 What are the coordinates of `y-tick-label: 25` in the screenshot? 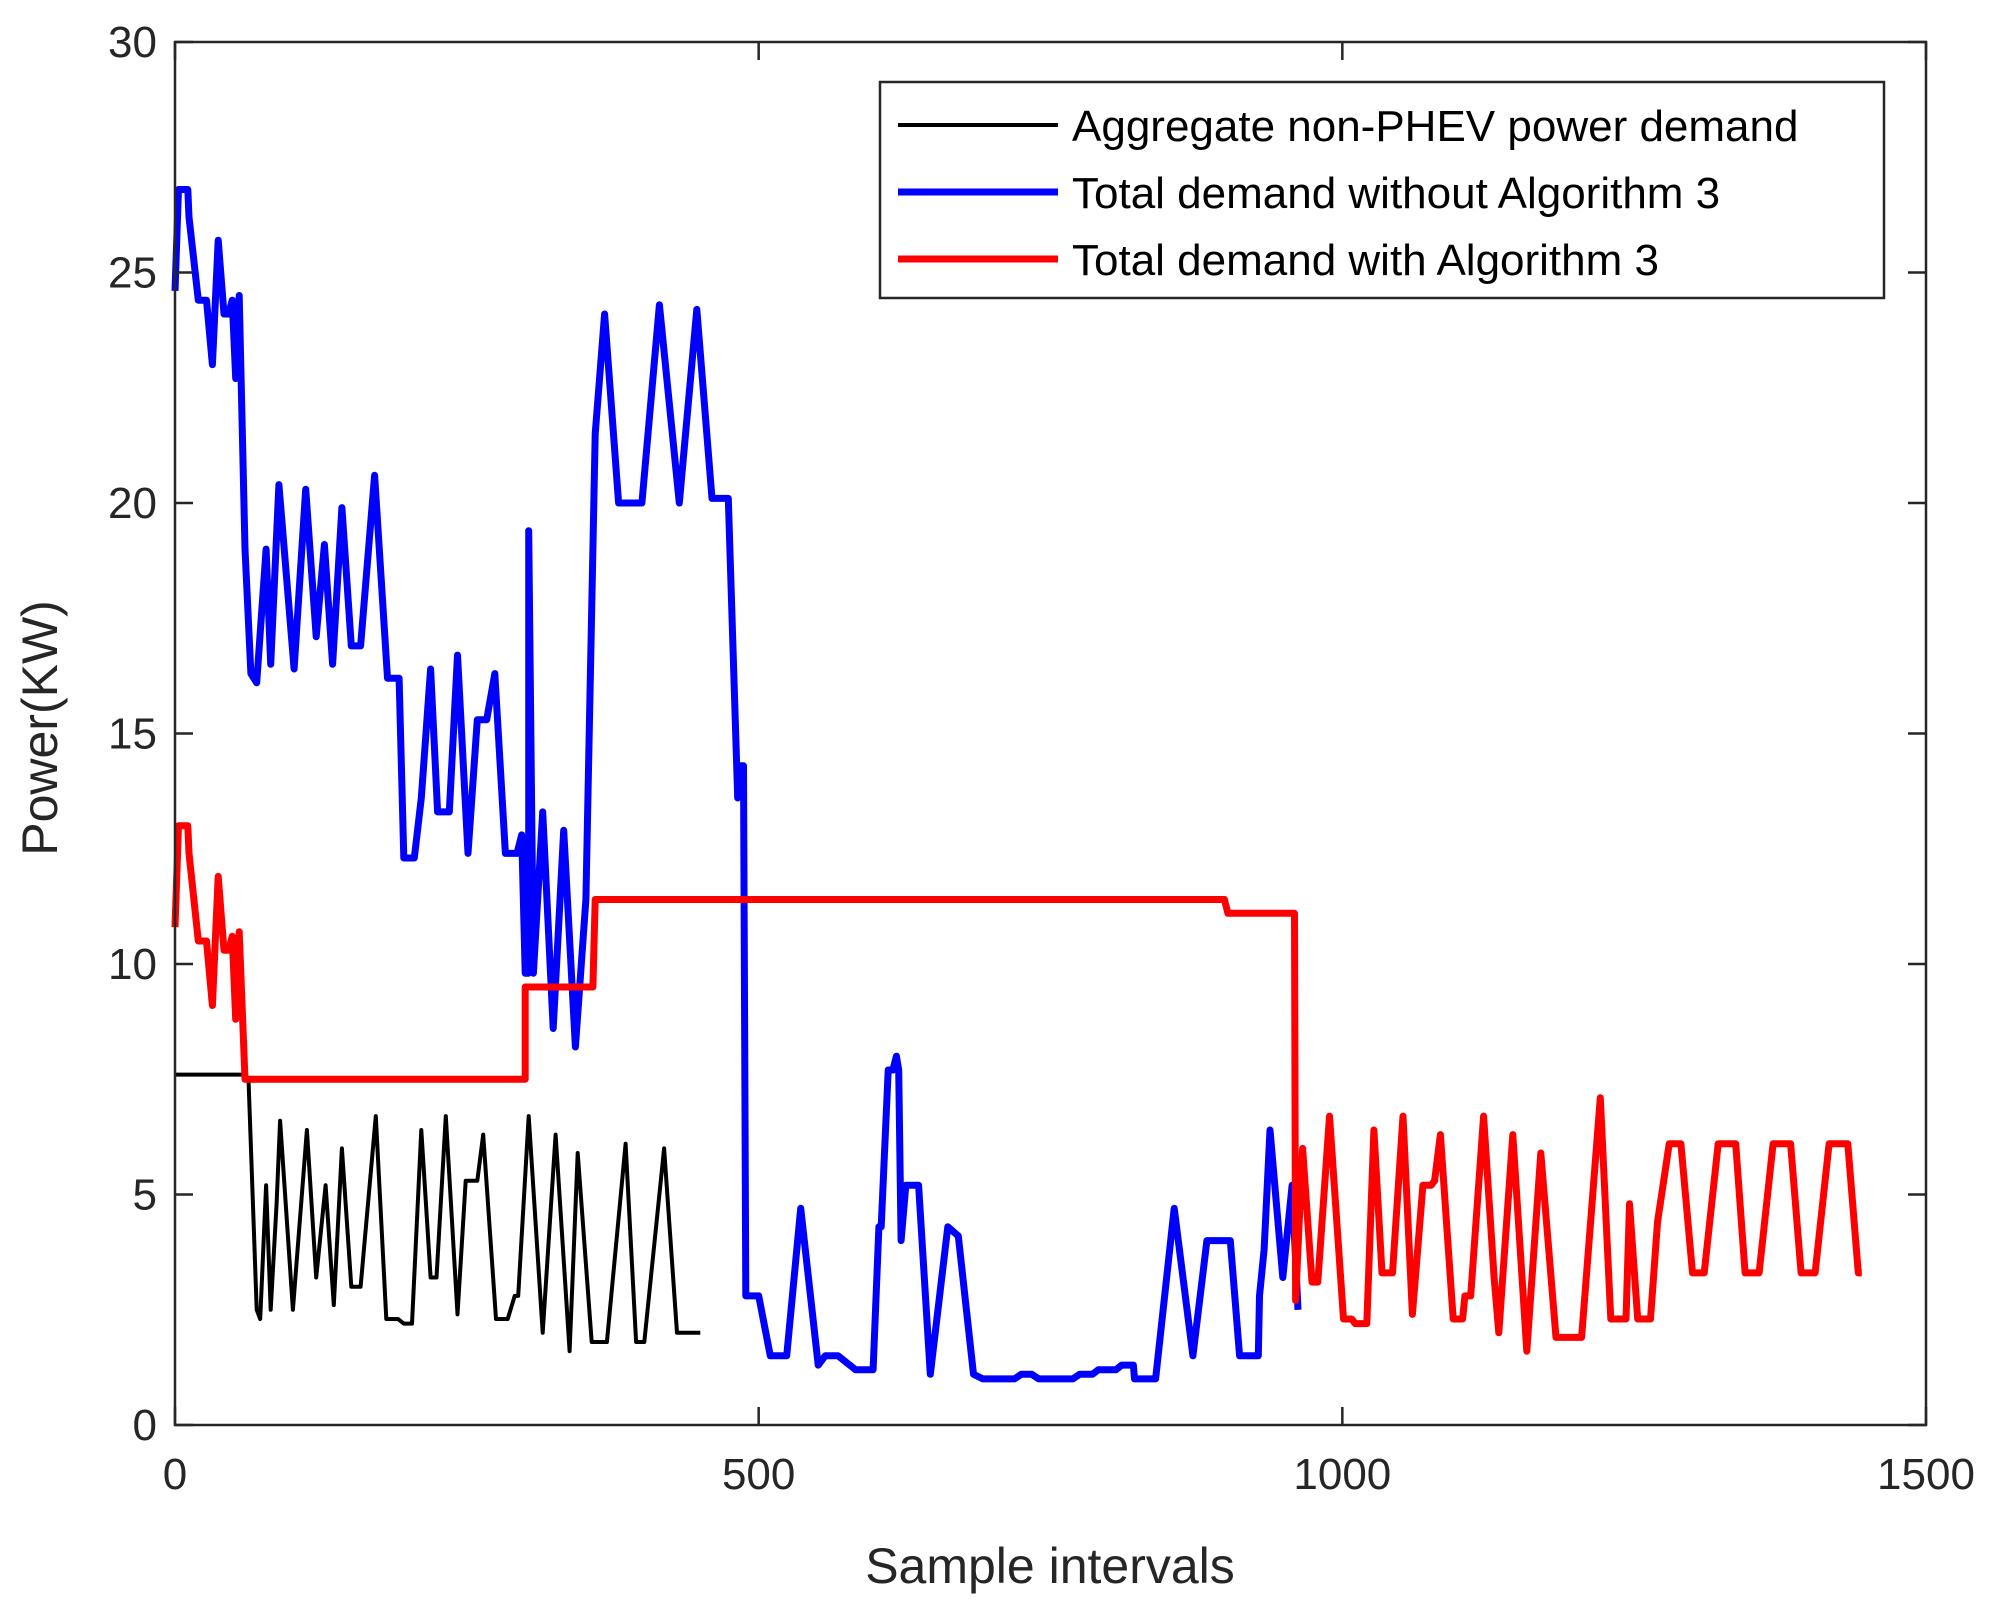 It's located at (132, 273).